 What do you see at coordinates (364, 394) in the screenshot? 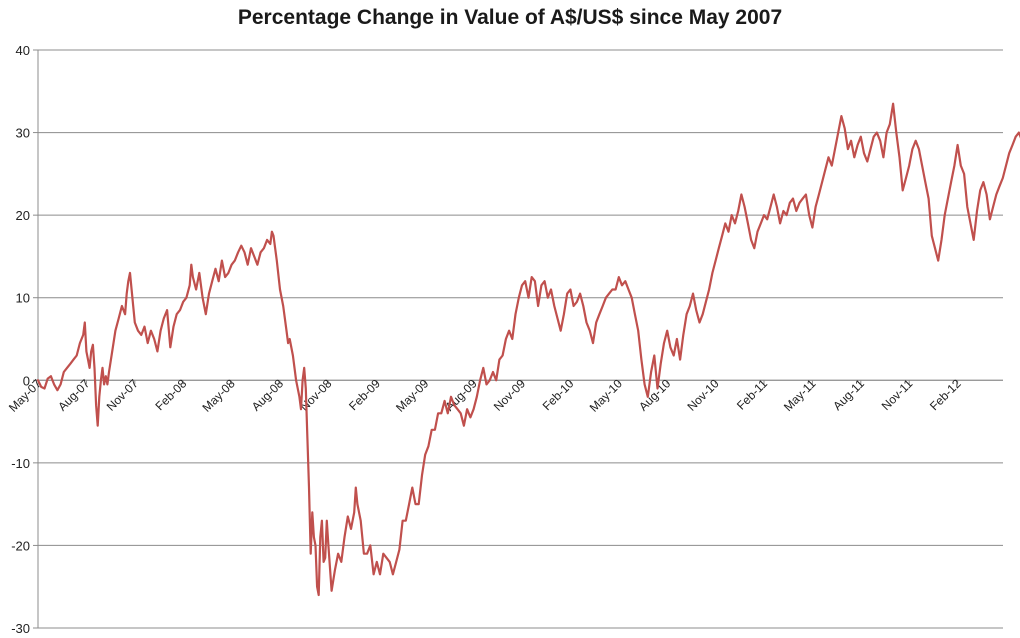
I see `x-tick-label: Feb-09` at bounding box center [364, 394].